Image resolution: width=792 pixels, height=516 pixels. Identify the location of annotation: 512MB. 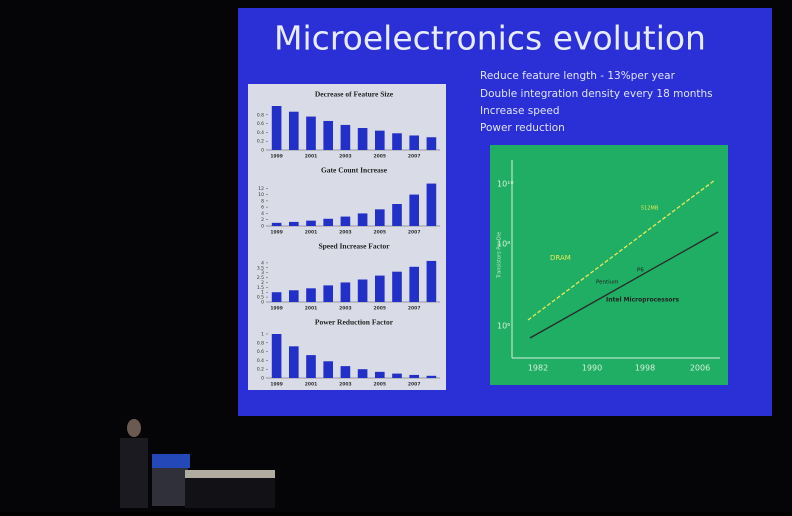
(650, 209).